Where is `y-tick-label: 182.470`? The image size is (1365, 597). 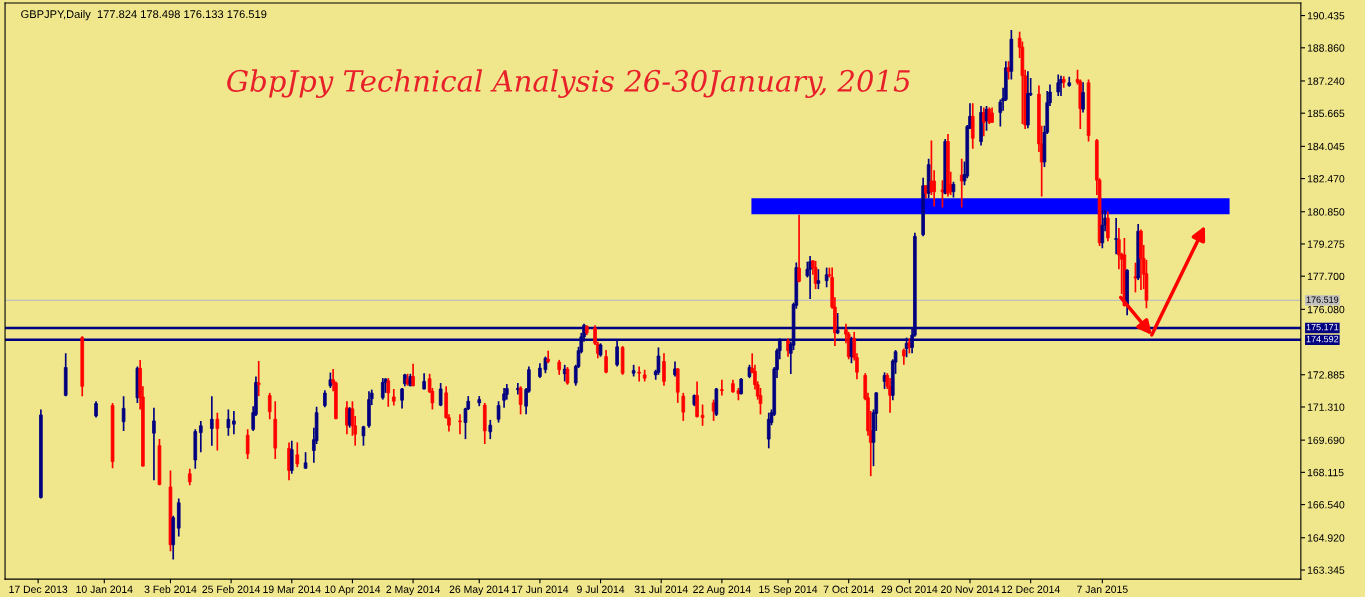
y-tick-label: 182.470 is located at coordinates (1326, 179).